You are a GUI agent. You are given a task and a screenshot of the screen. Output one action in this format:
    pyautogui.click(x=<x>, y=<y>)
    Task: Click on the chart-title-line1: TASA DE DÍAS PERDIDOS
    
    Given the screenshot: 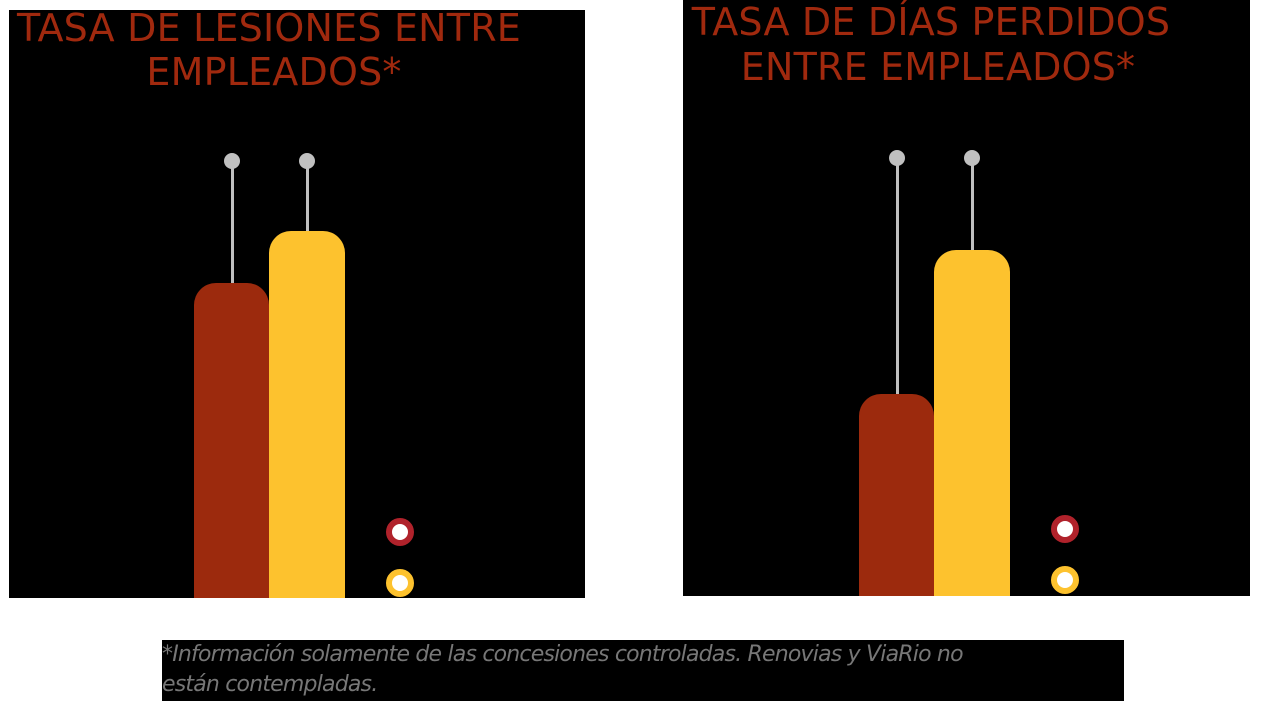 What is the action you would take?
    pyautogui.click(x=931, y=22)
    